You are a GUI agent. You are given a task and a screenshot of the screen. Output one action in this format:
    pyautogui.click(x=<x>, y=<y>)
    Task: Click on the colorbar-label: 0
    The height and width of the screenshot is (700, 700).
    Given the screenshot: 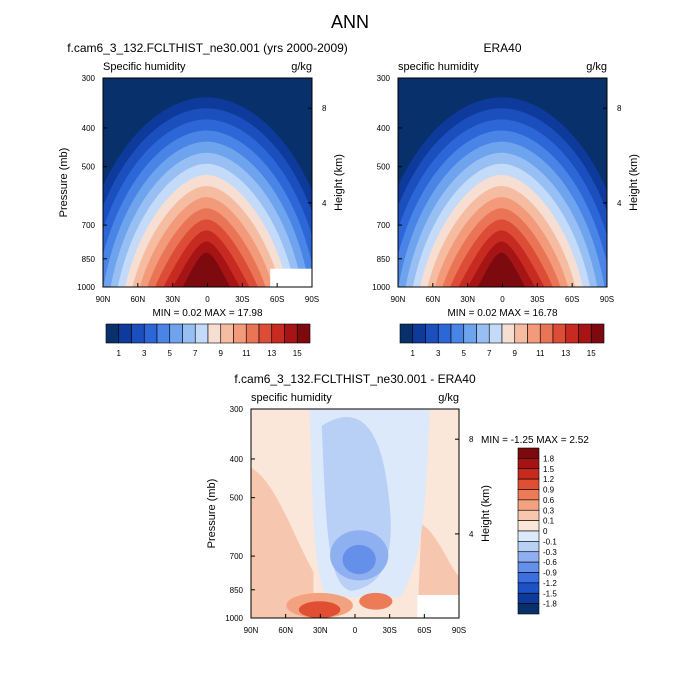 What is the action you would take?
    pyautogui.click(x=545, y=531)
    